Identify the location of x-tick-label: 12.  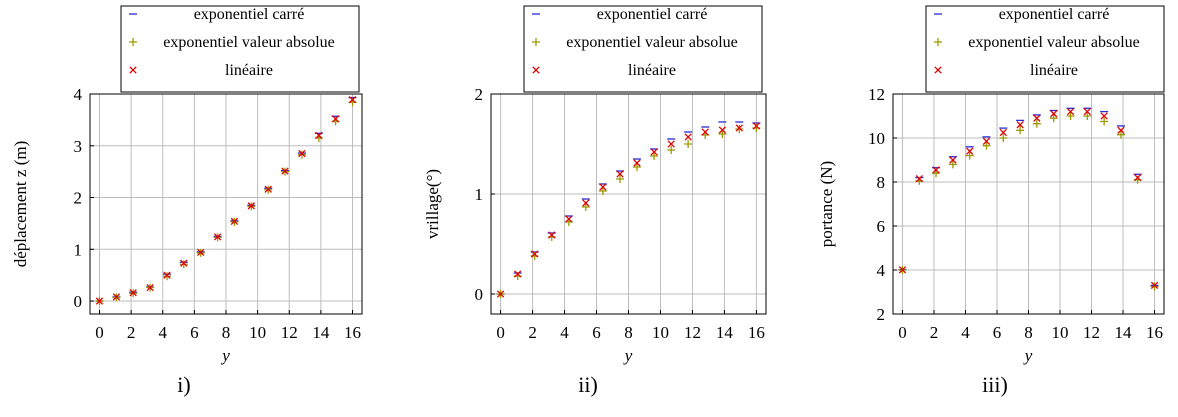
(1091, 332).